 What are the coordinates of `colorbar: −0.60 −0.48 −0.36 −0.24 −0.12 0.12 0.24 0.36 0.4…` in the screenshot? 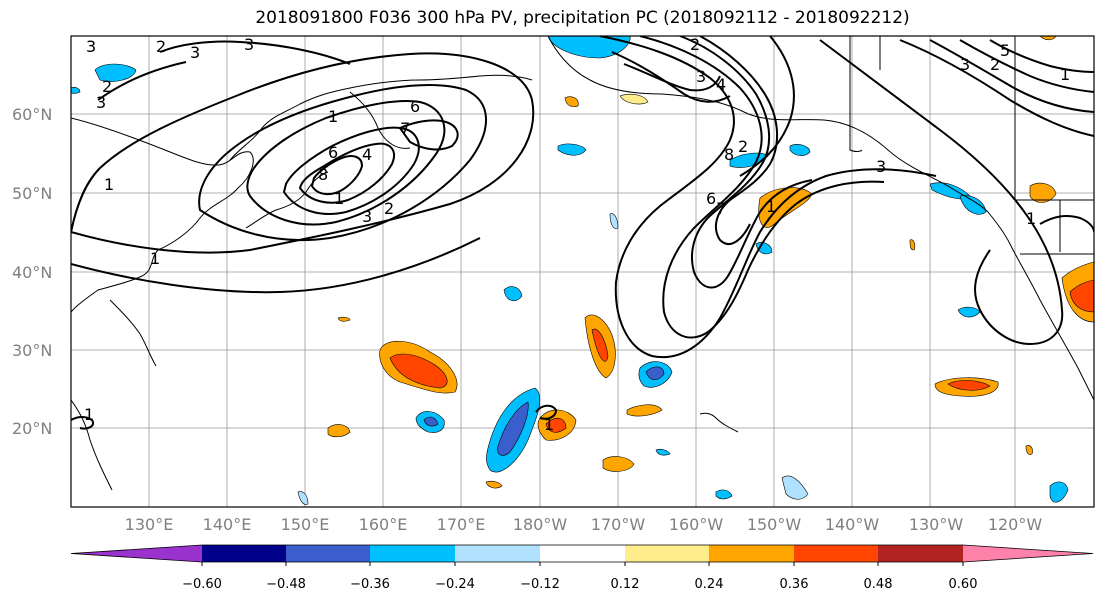 It's located at (582, 568).